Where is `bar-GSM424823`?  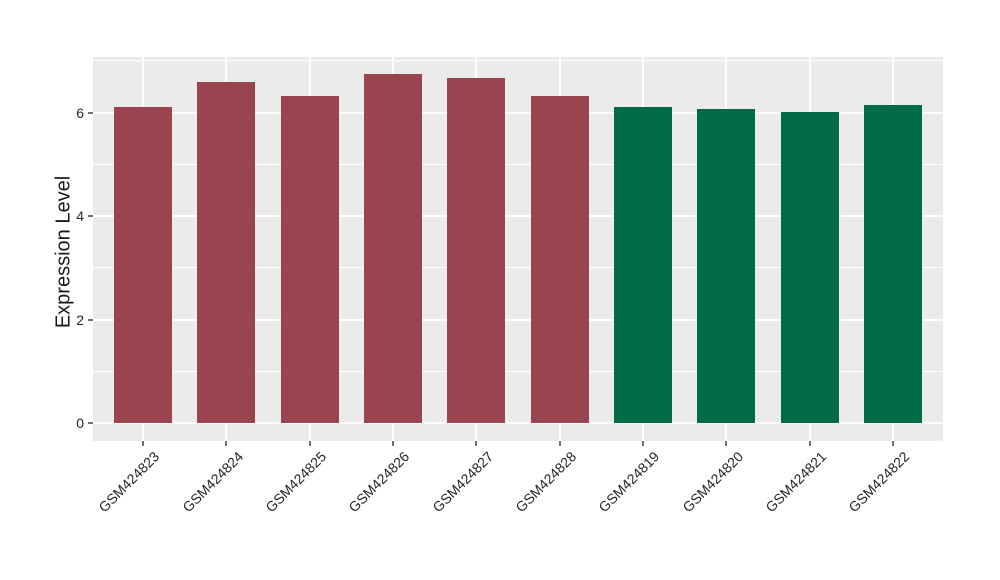
bar-GSM424823 is located at coordinates (143, 265).